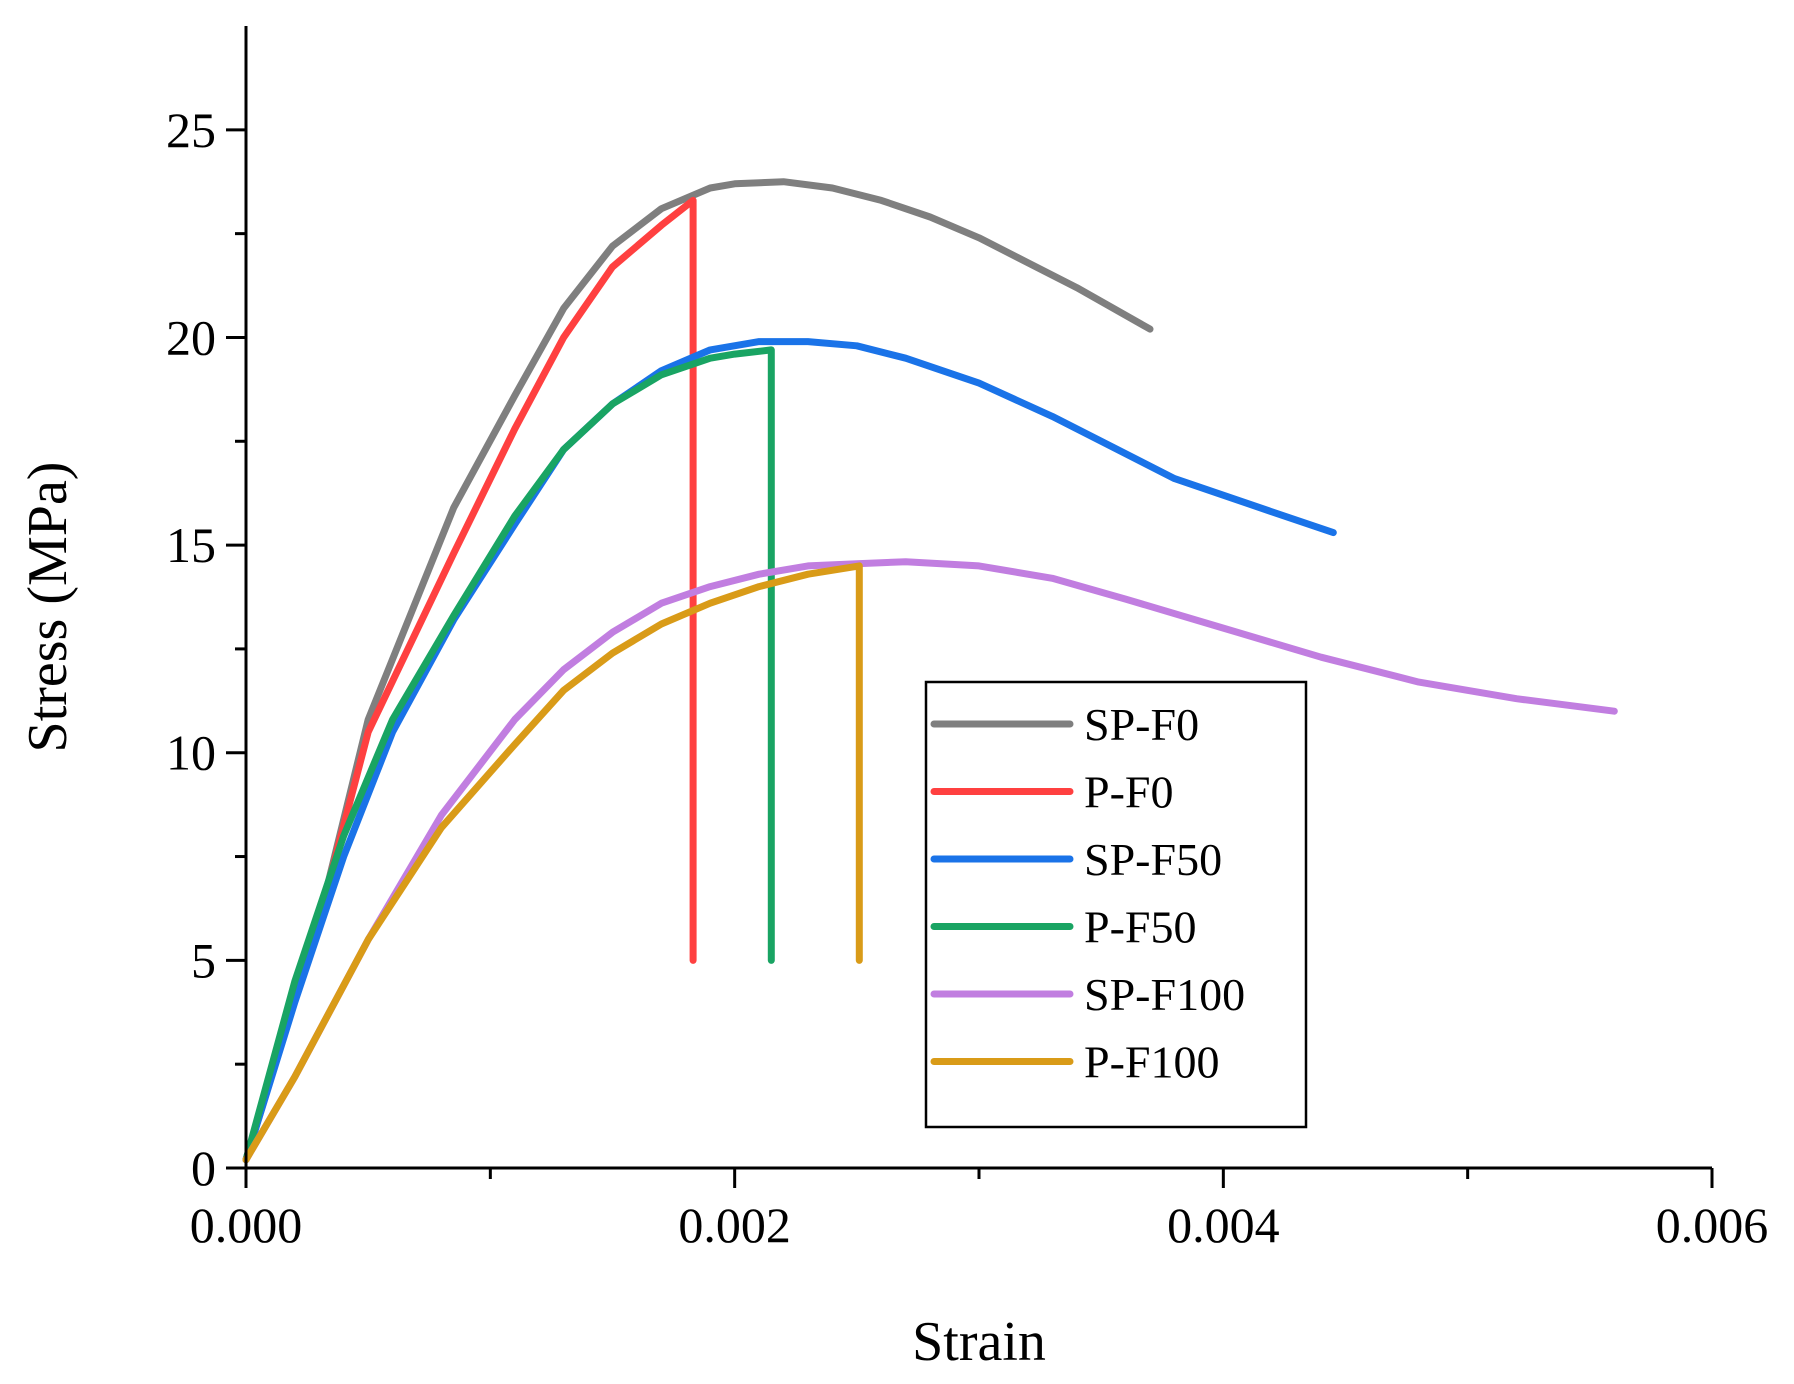 This screenshot has width=1794, height=1384. Describe the element at coordinates (734, 1225) in the screenshot. I see `x-tick-label: 0.002` at that location.